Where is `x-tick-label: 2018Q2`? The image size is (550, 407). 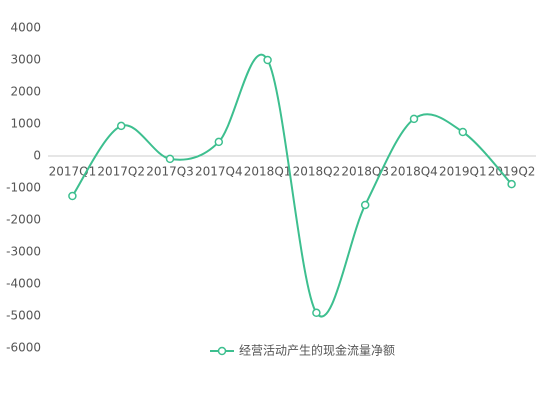 x-tick-label: 2018Q2 is located at coordinates (317, 172).